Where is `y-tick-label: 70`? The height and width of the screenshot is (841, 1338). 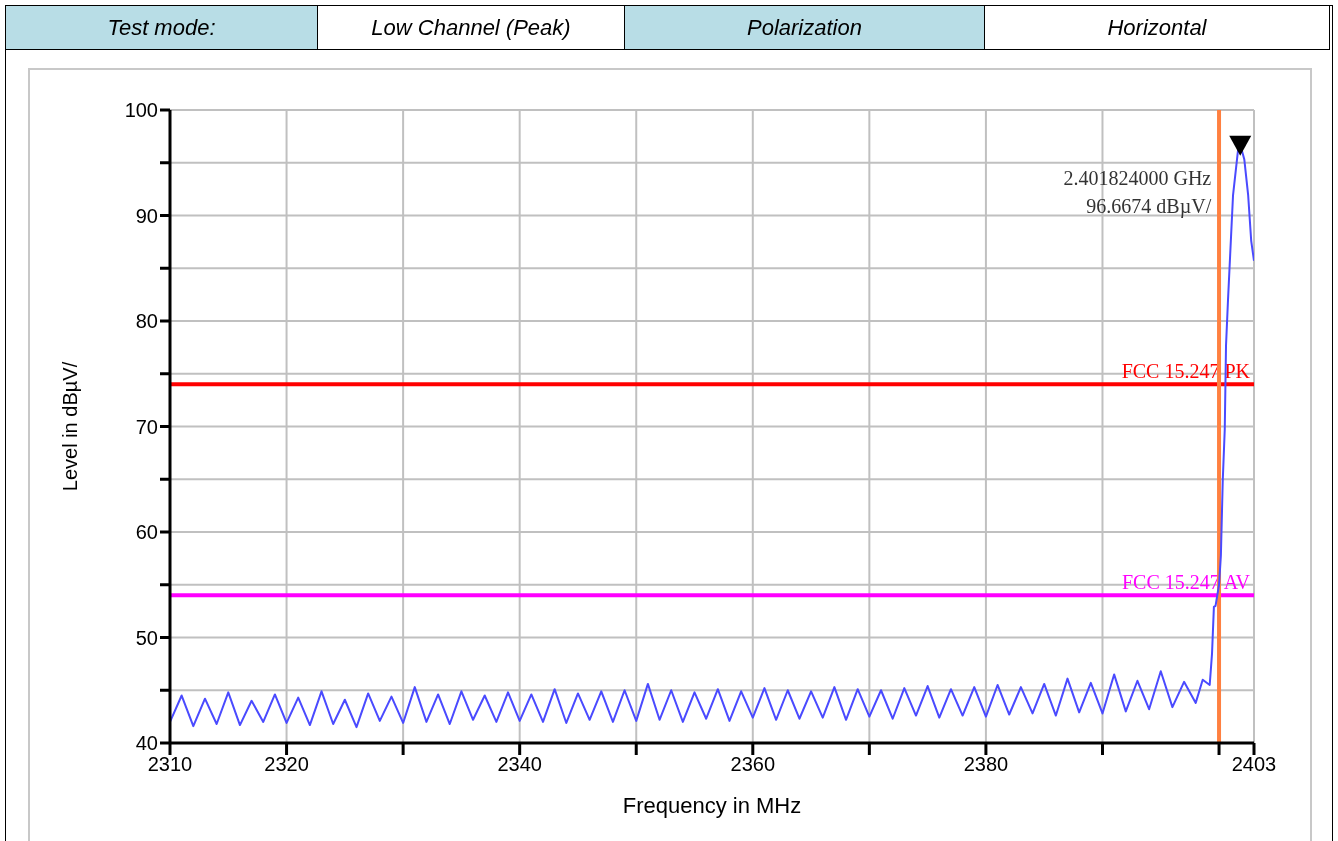
y-tick-label: 70 is located at coordinates (146, 426).